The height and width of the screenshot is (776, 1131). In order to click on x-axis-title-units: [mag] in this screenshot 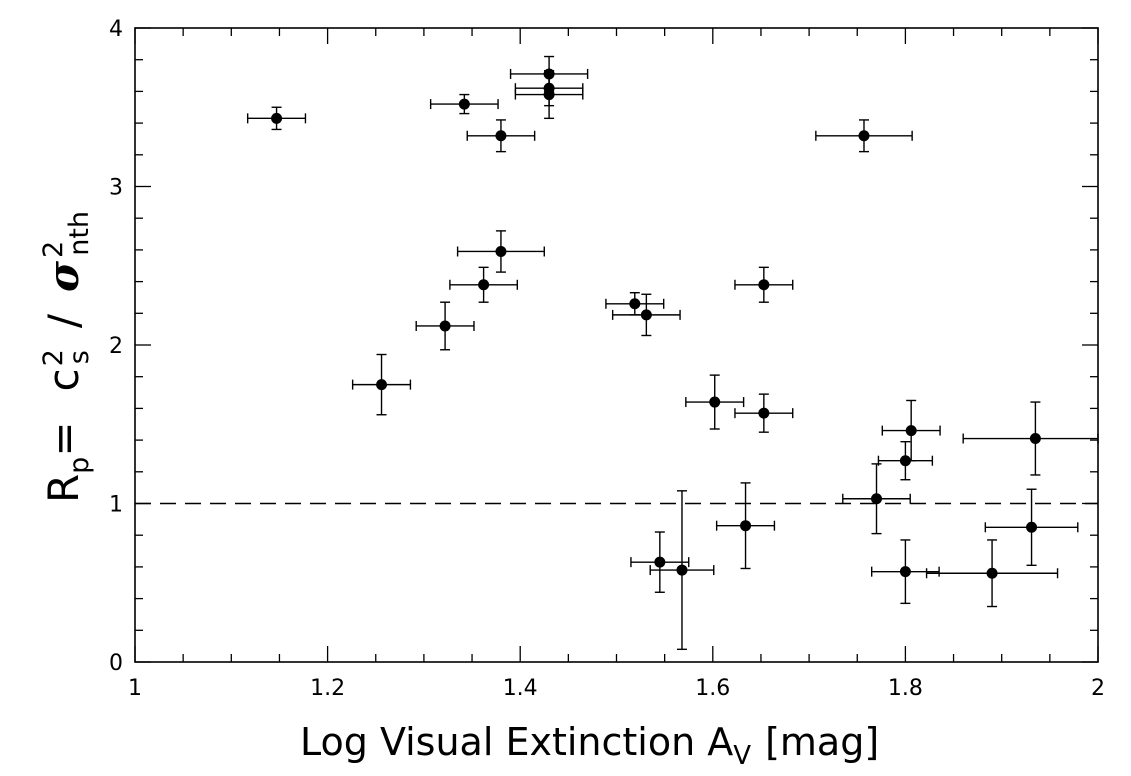, I will do `click(822, 742)`.